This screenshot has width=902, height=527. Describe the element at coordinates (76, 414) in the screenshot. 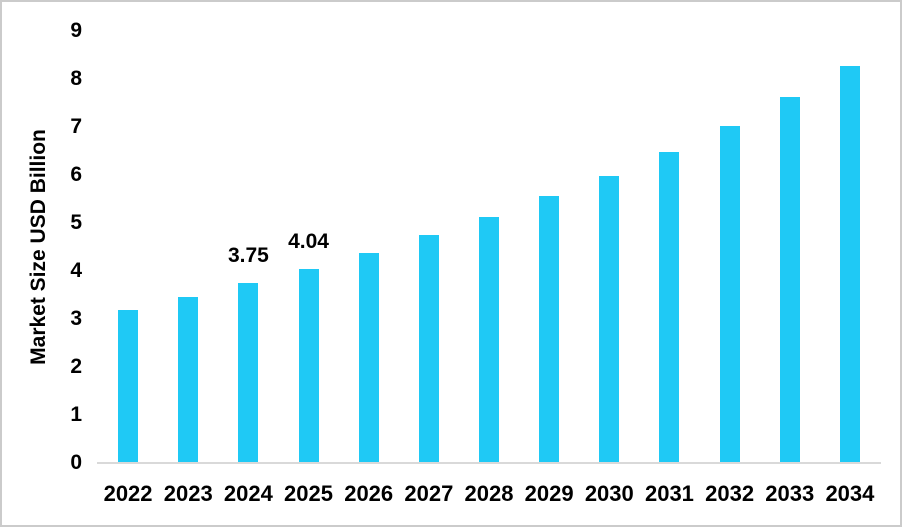

I see `y-tick-label-1: 1` at that location.